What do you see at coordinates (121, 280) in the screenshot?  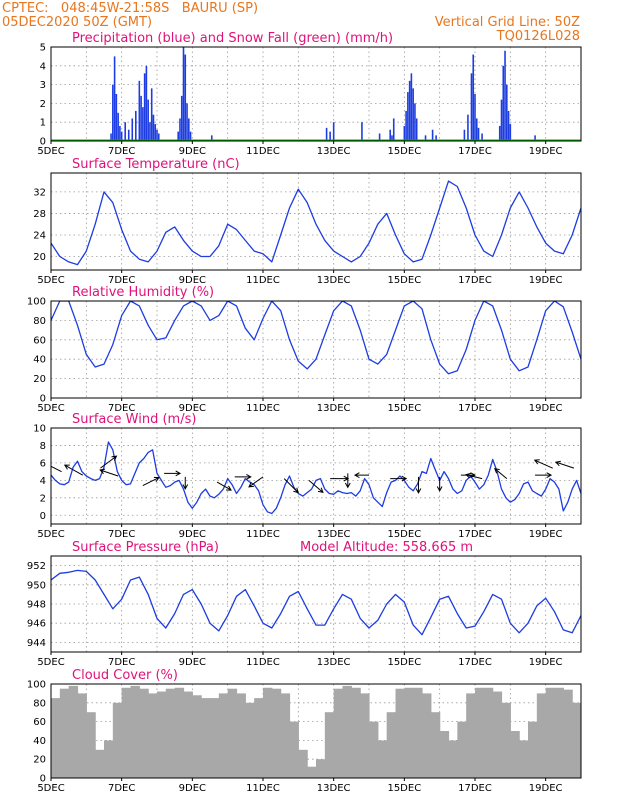 I see `temp-xtick-label: 7DEC` at bounding box center [121, 280].